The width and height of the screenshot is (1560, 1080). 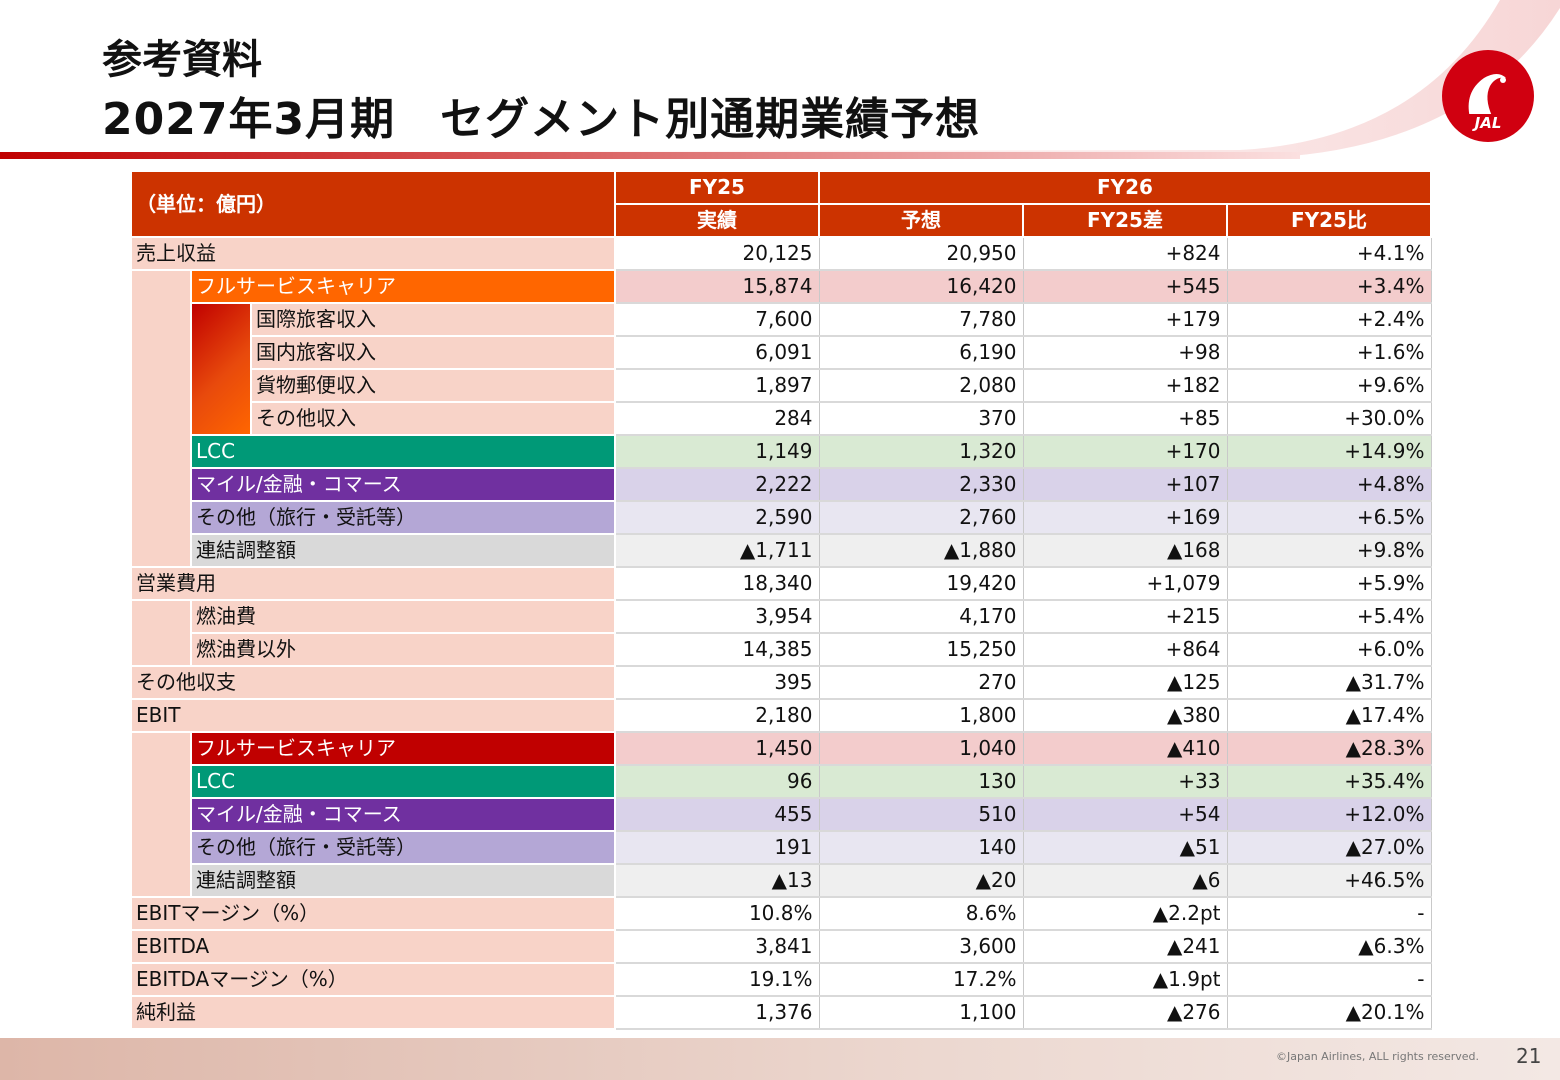 What do you see at coordinates (781, 517) in the screenshot?
I see `table-row: その他（旅行・受託等） 2,590 2,760 +169 +6.5%` at bounding box center [781, 517].